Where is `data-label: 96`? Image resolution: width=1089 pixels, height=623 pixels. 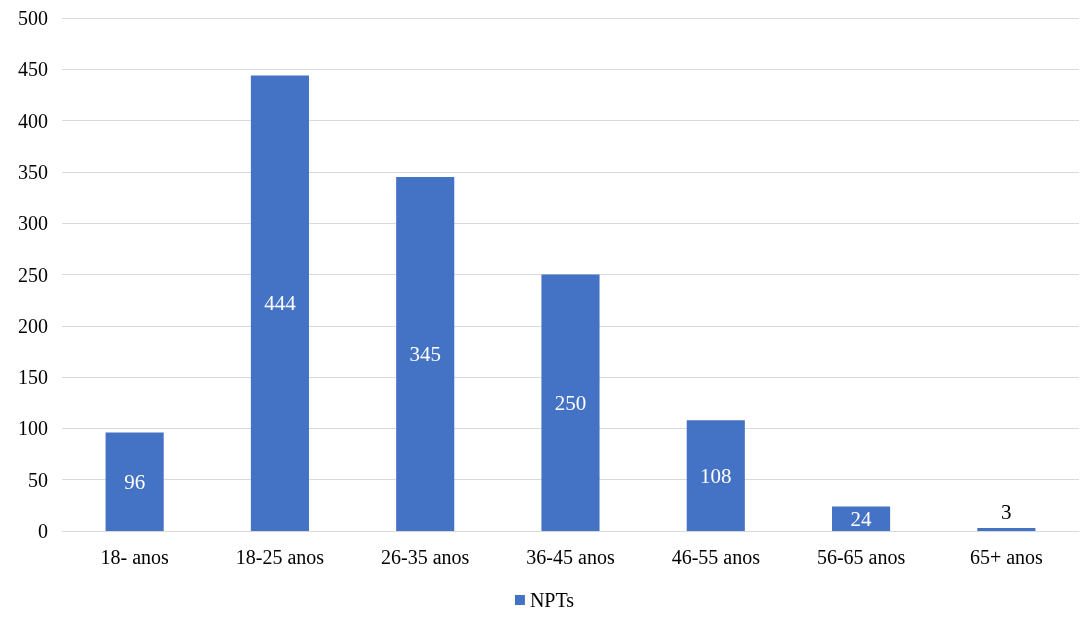
data-label: 96 is located at coordinates (135, 481).